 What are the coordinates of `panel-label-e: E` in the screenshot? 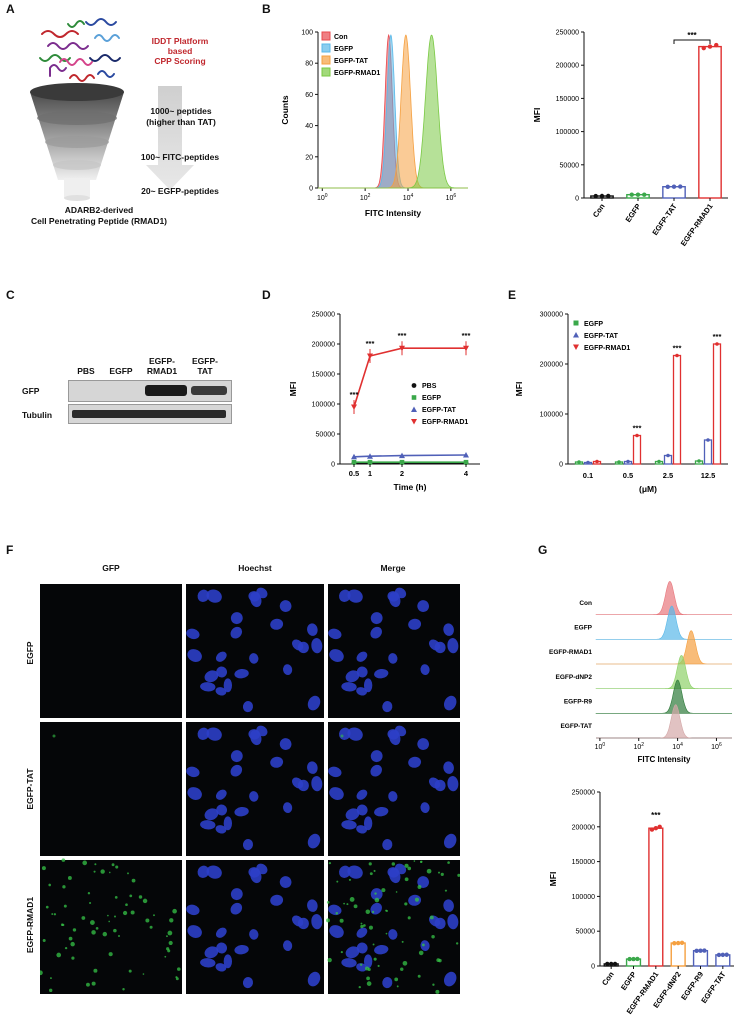 It's located at (512, 295).